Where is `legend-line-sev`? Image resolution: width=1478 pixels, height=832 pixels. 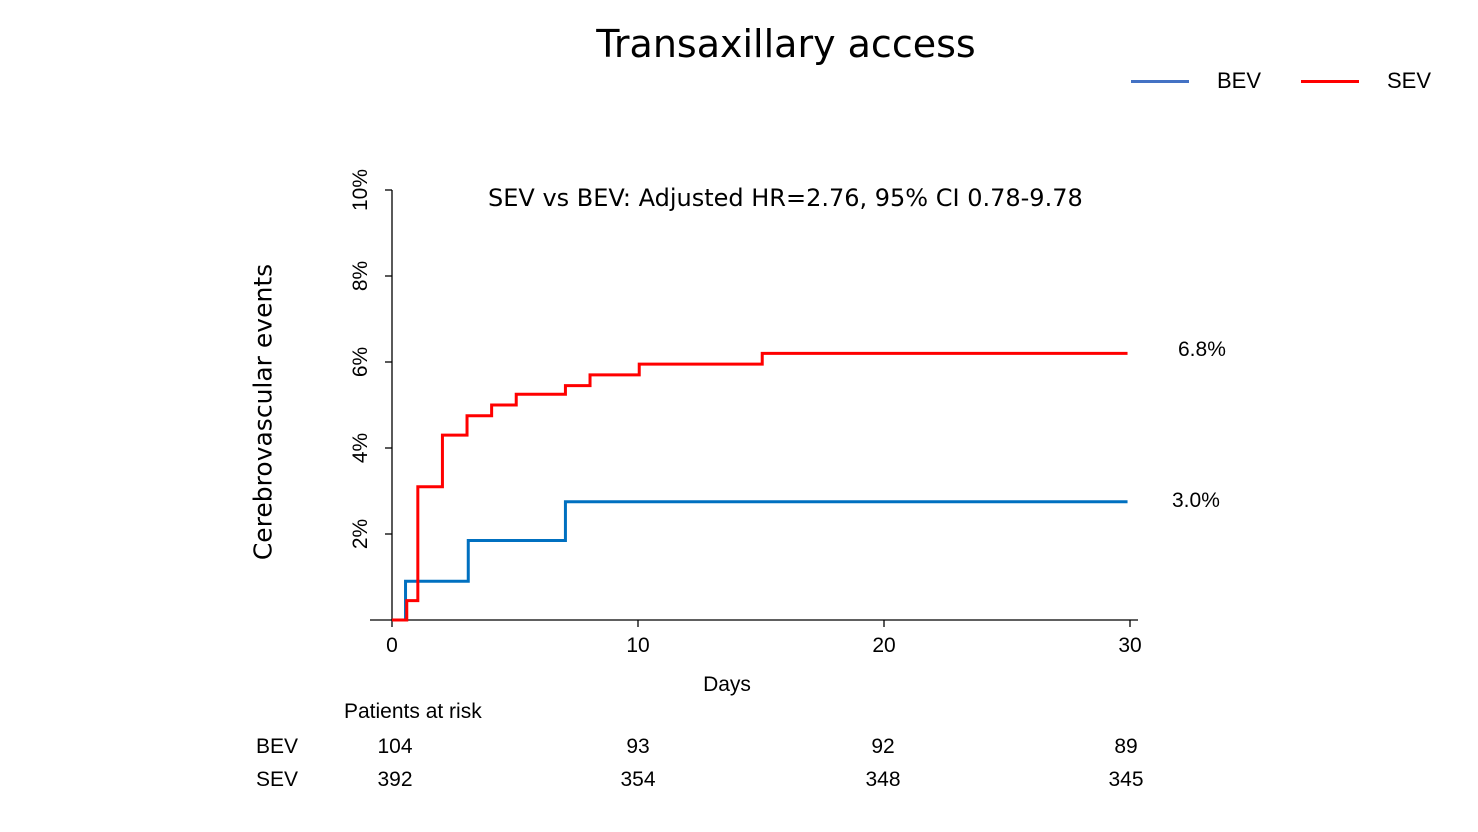 legend-line-sev is located at coordinates (1330, 81).